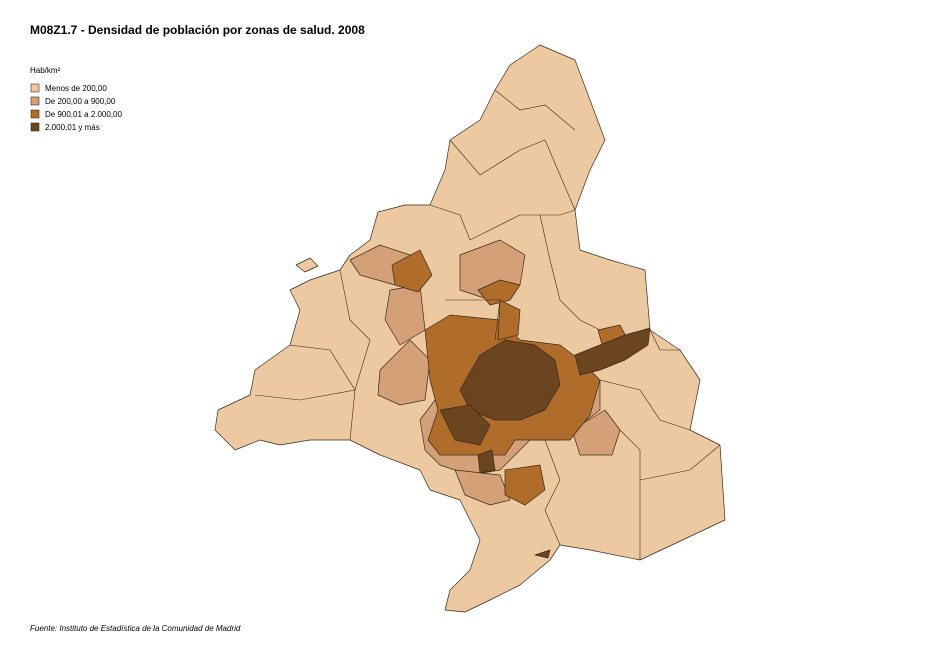  Describe the element at coordinates (80, 101) in the screenshot. I see `legend-label: De 200,00 a 900,00` at that location.